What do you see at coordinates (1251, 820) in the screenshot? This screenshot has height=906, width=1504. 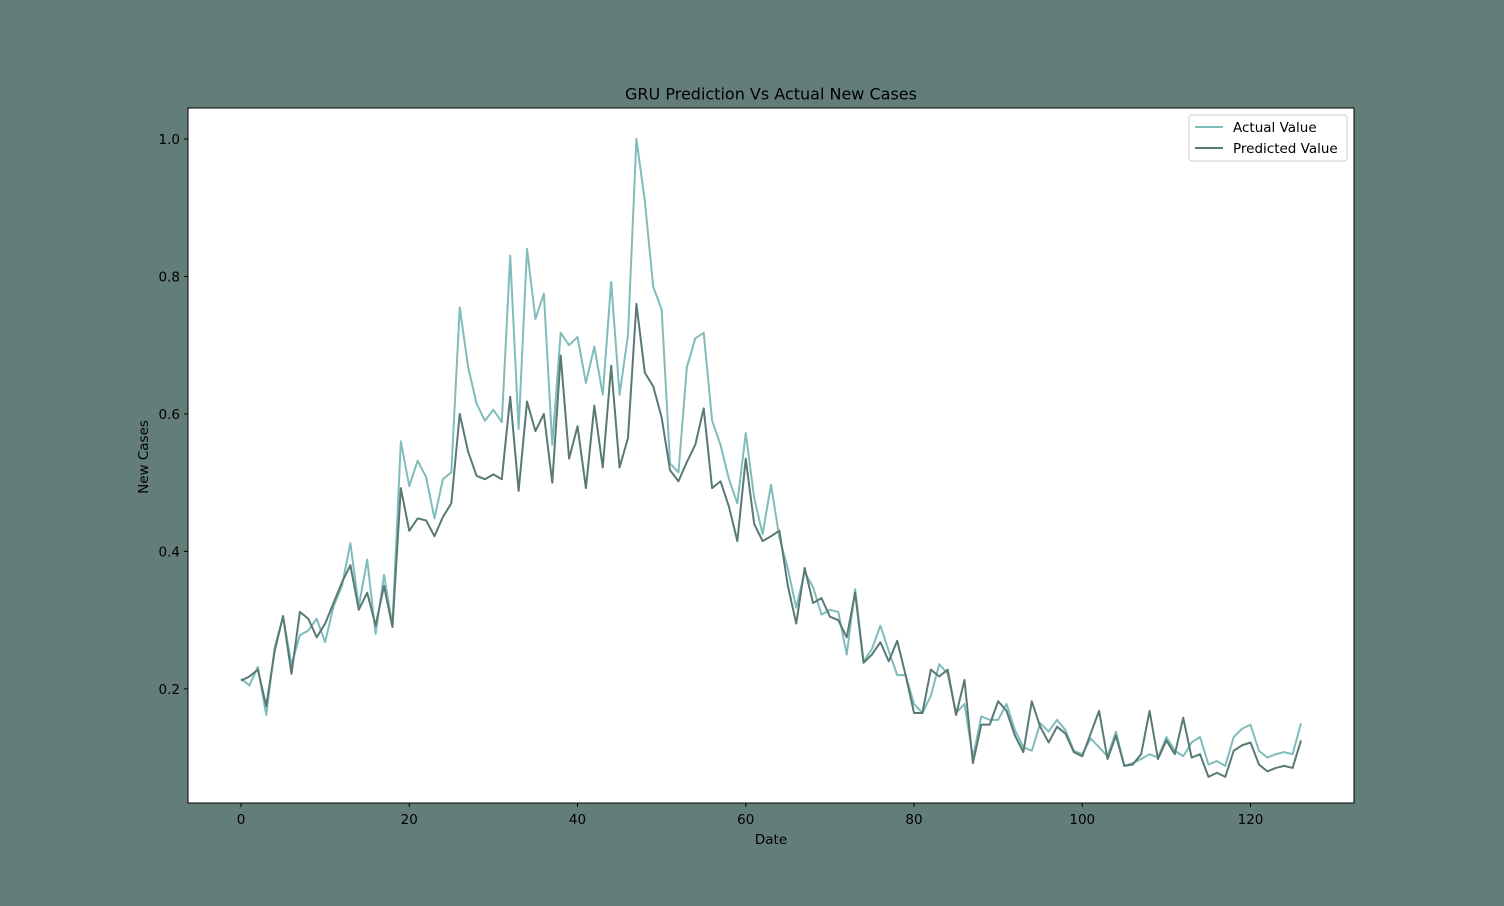 I see `x-tick-label: 120` at bounding box center [1251, 820].